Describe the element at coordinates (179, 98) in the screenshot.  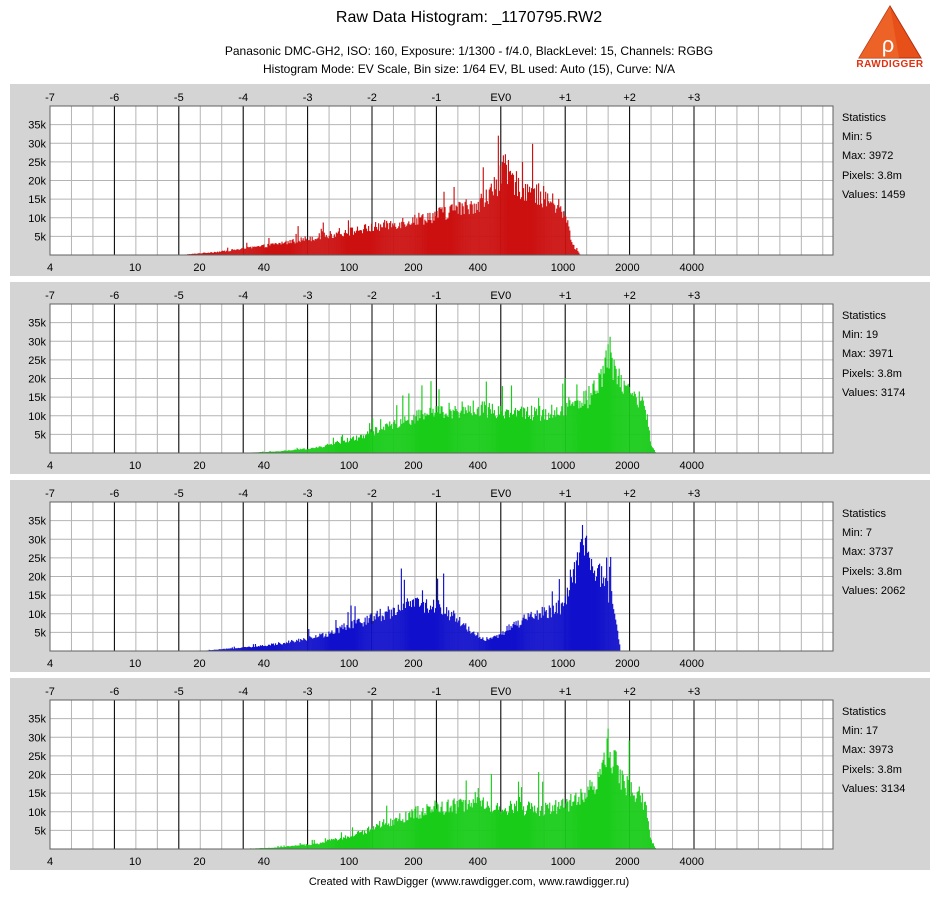
I see `ev-tick-label: -5` at that location.